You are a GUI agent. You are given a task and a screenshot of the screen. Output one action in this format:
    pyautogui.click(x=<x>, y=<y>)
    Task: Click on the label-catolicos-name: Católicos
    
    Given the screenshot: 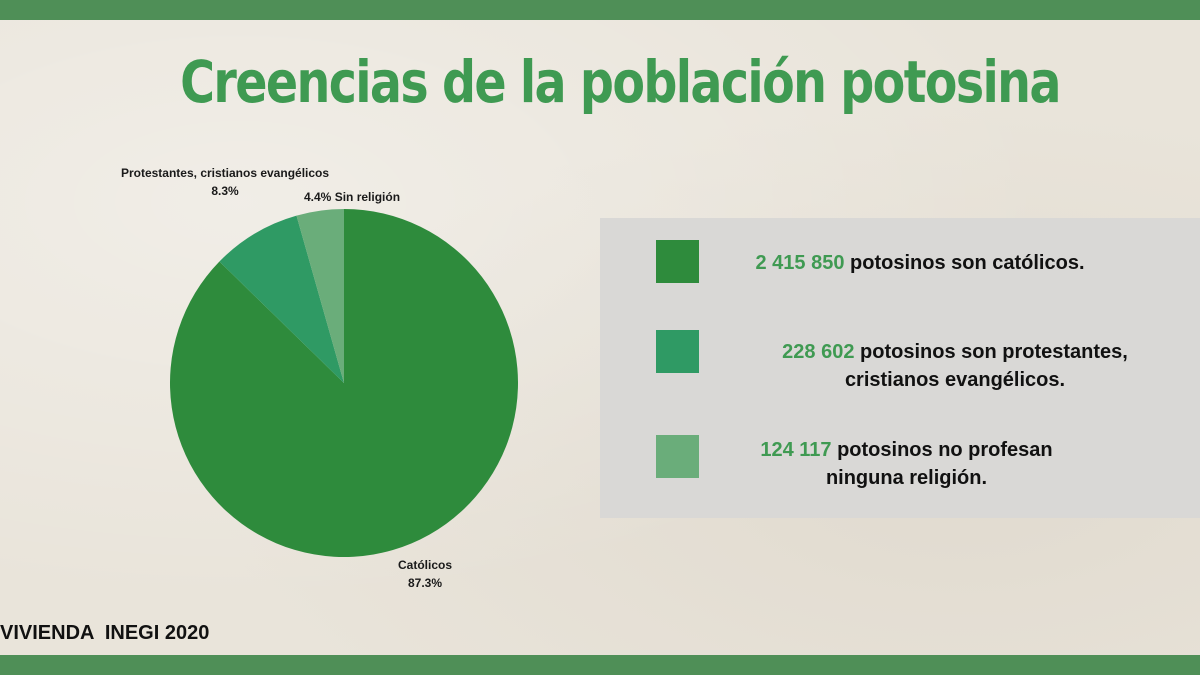 What is the action you would take?
    pyautogui.click(x=424, y=565)
    